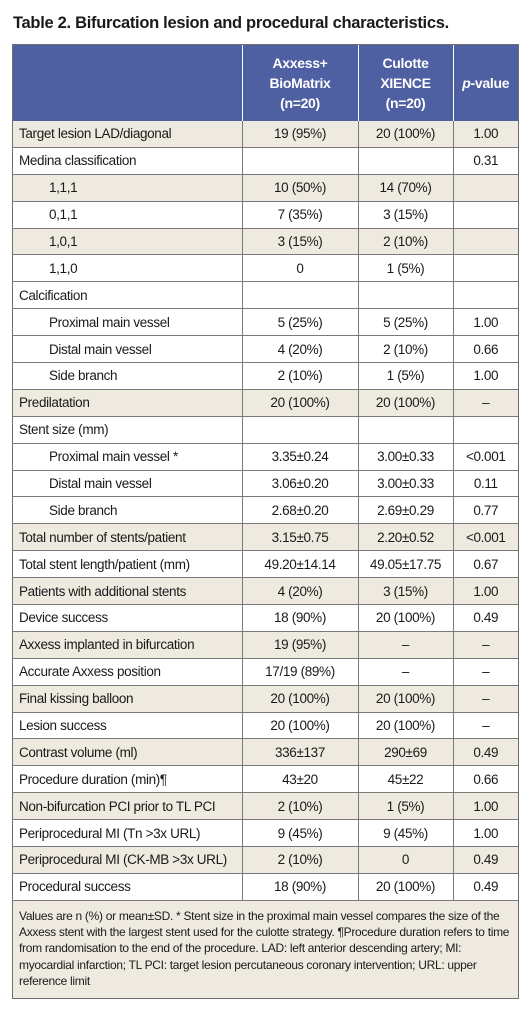 Image resolution: width=530 pixels, height=1015 pixels. Describe the element at coordinates (300, 103) in the screenshot. I see `header-axxess-line3: (n=20)` at that location.